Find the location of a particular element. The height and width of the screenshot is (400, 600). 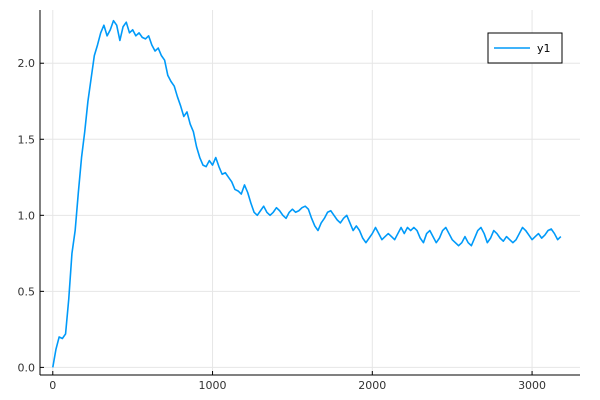

y-tick-label: 1.0 is located at coordinates (27, 215).